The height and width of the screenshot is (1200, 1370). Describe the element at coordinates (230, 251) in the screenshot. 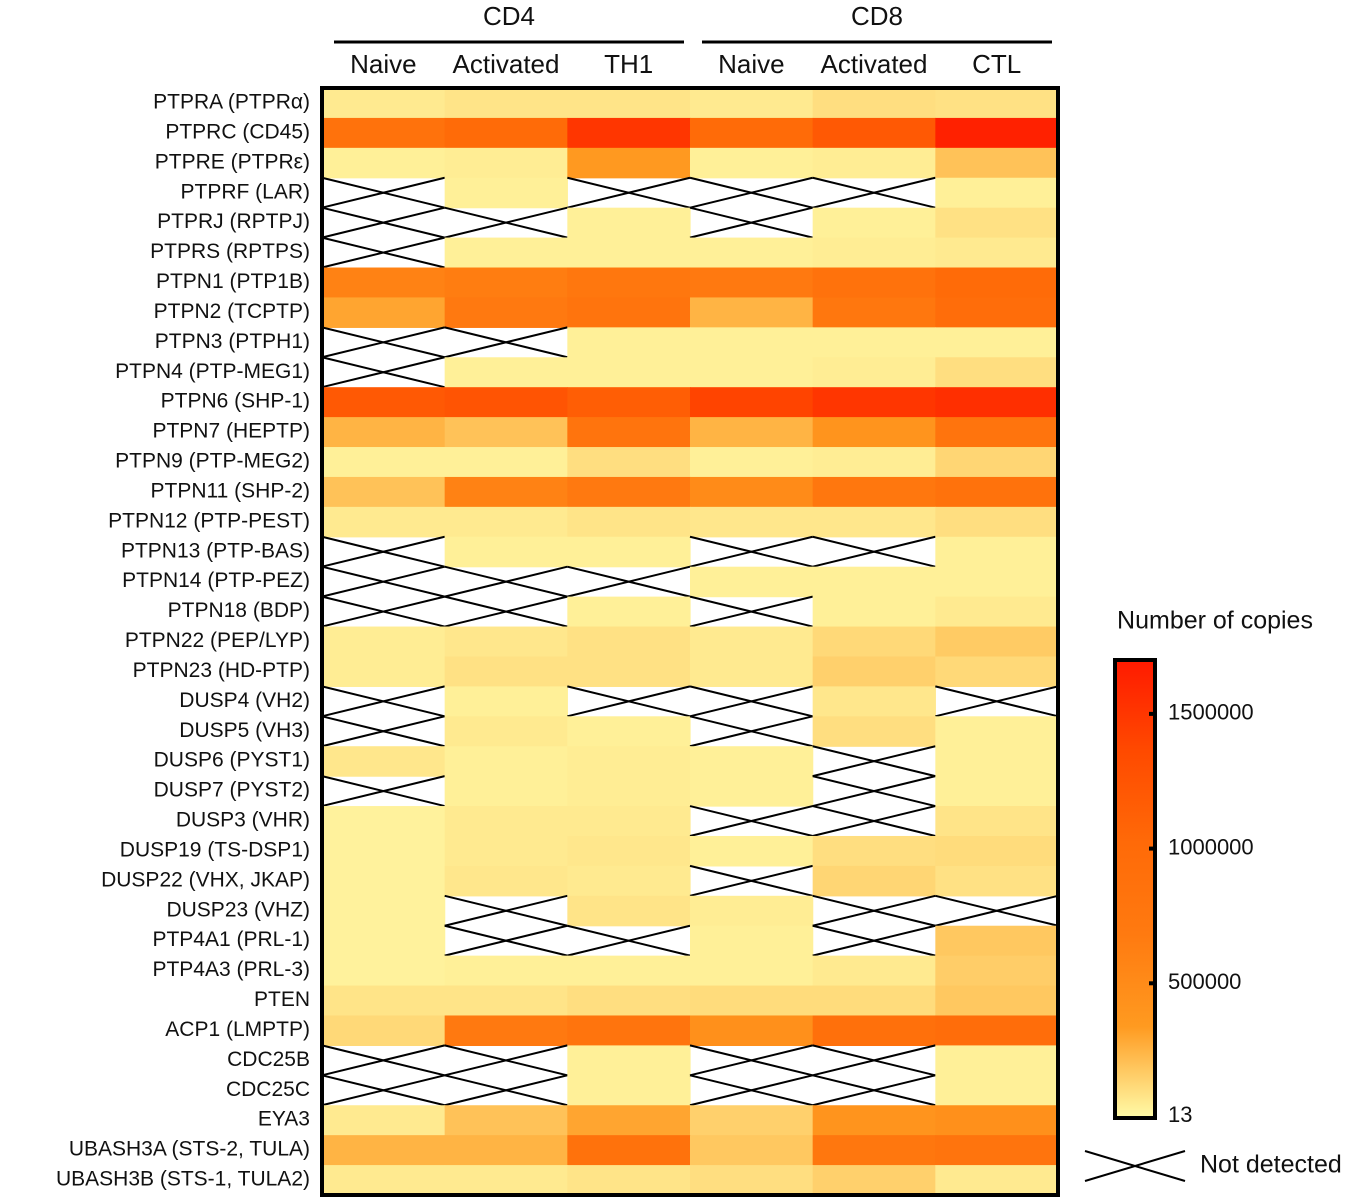

I see `row-label: PTPRS (RPTPS)` at that location.